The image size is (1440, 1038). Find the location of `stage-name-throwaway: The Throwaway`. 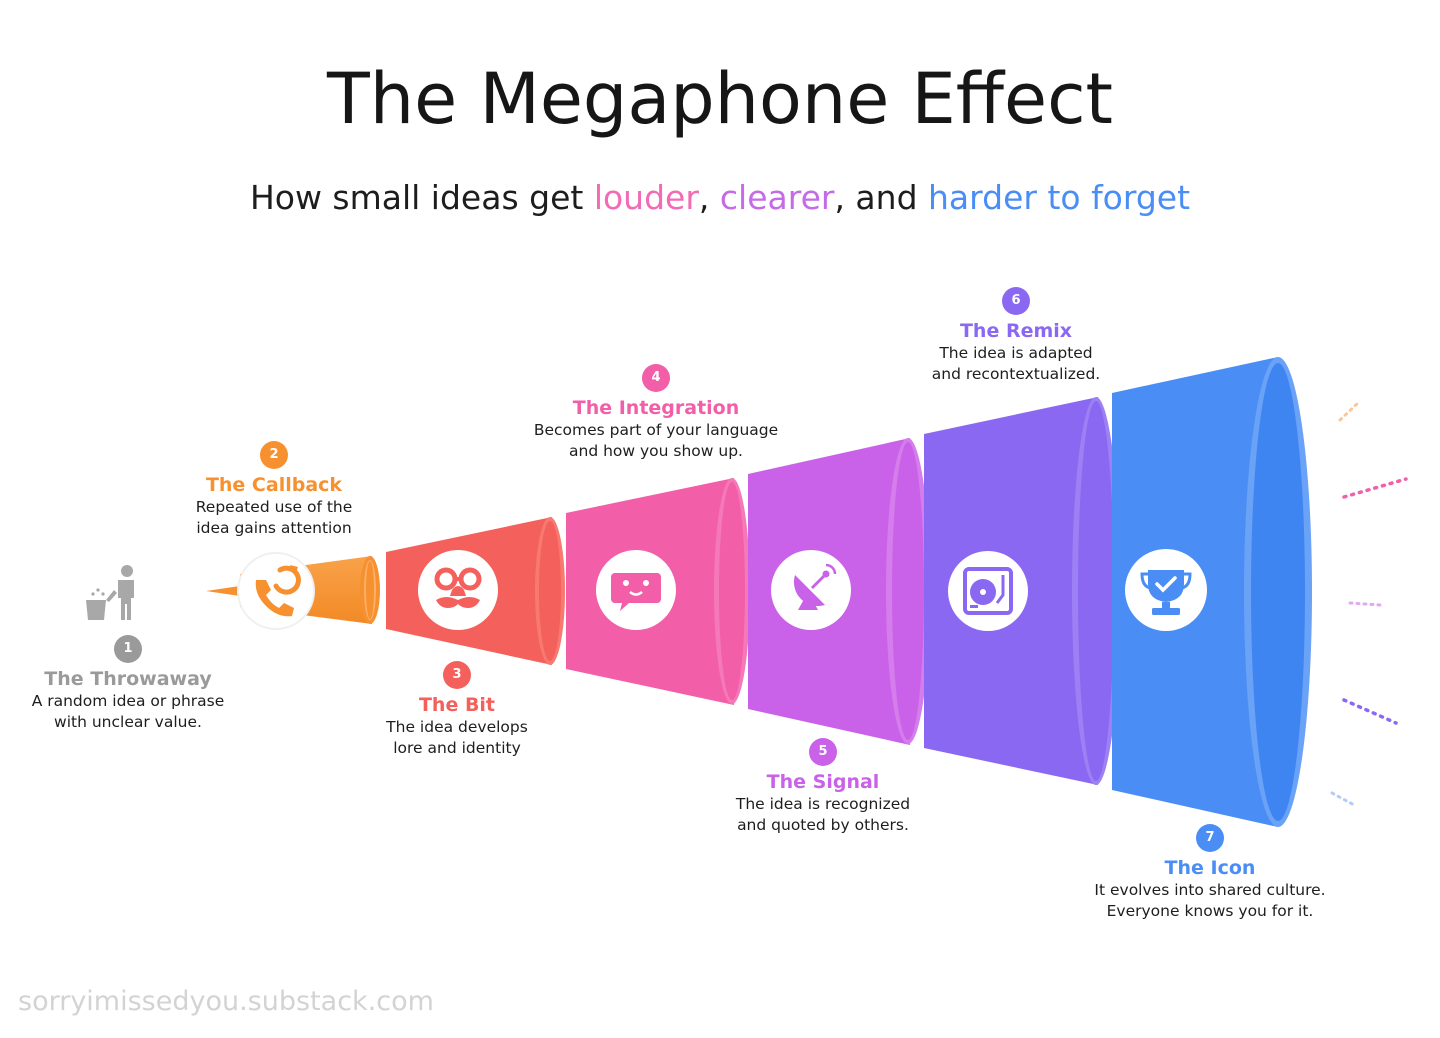

stage-name-throwaway: The Throwaway is located at coordinates (128, 679).